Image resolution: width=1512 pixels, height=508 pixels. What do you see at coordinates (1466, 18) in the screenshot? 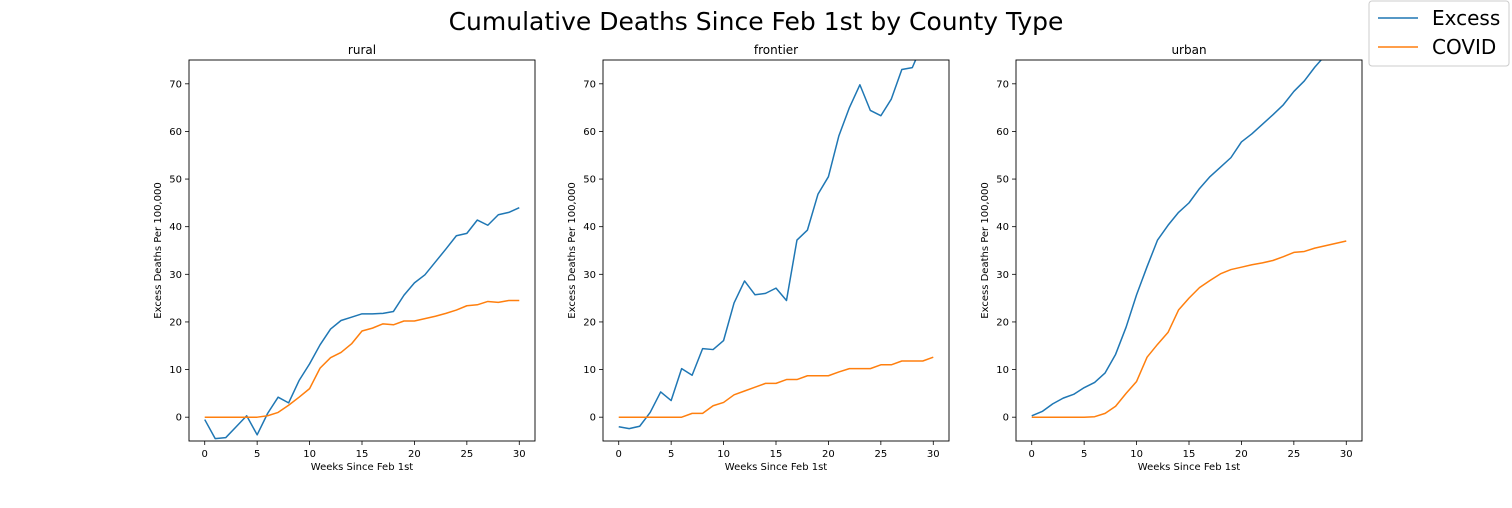
I see `legend-label-excess: Excess` at bounding box center [1466, 18].